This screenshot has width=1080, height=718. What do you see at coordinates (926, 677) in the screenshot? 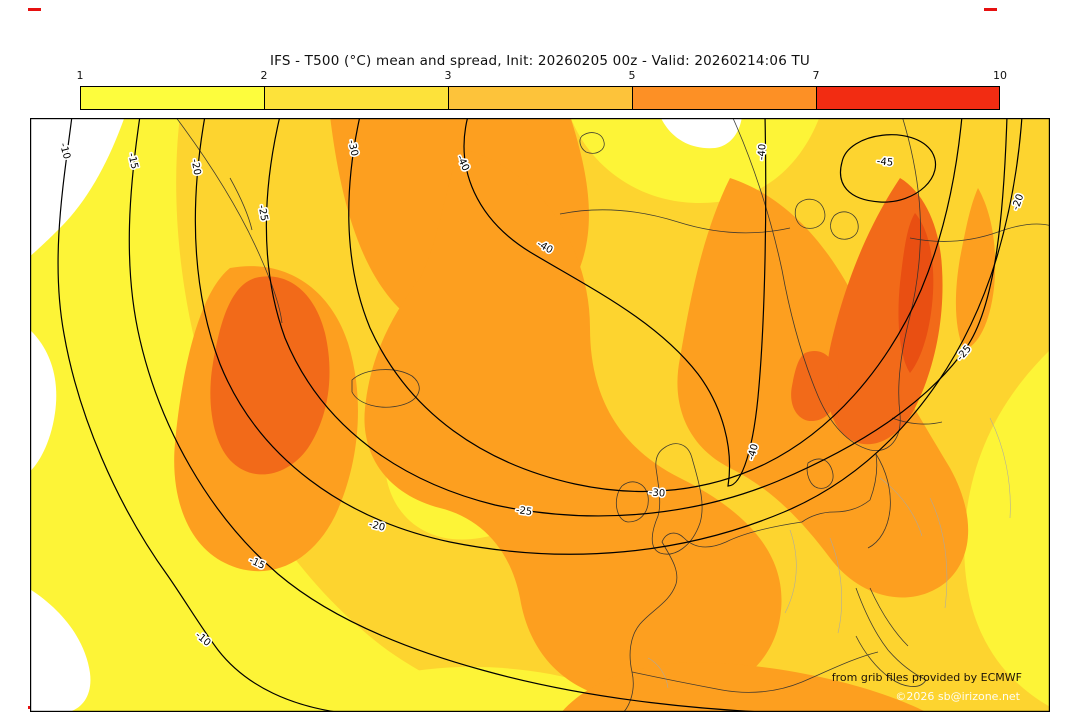
I see `credit-provider: from grib files provided by ECMWF` at bounding box center [926, 677].